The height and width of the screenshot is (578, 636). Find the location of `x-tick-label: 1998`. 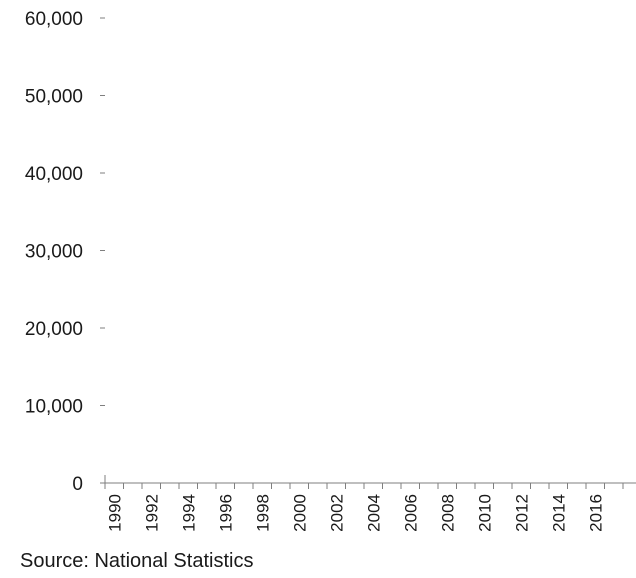

x-tick-label: 1998 is located at coordinates (262, 513).